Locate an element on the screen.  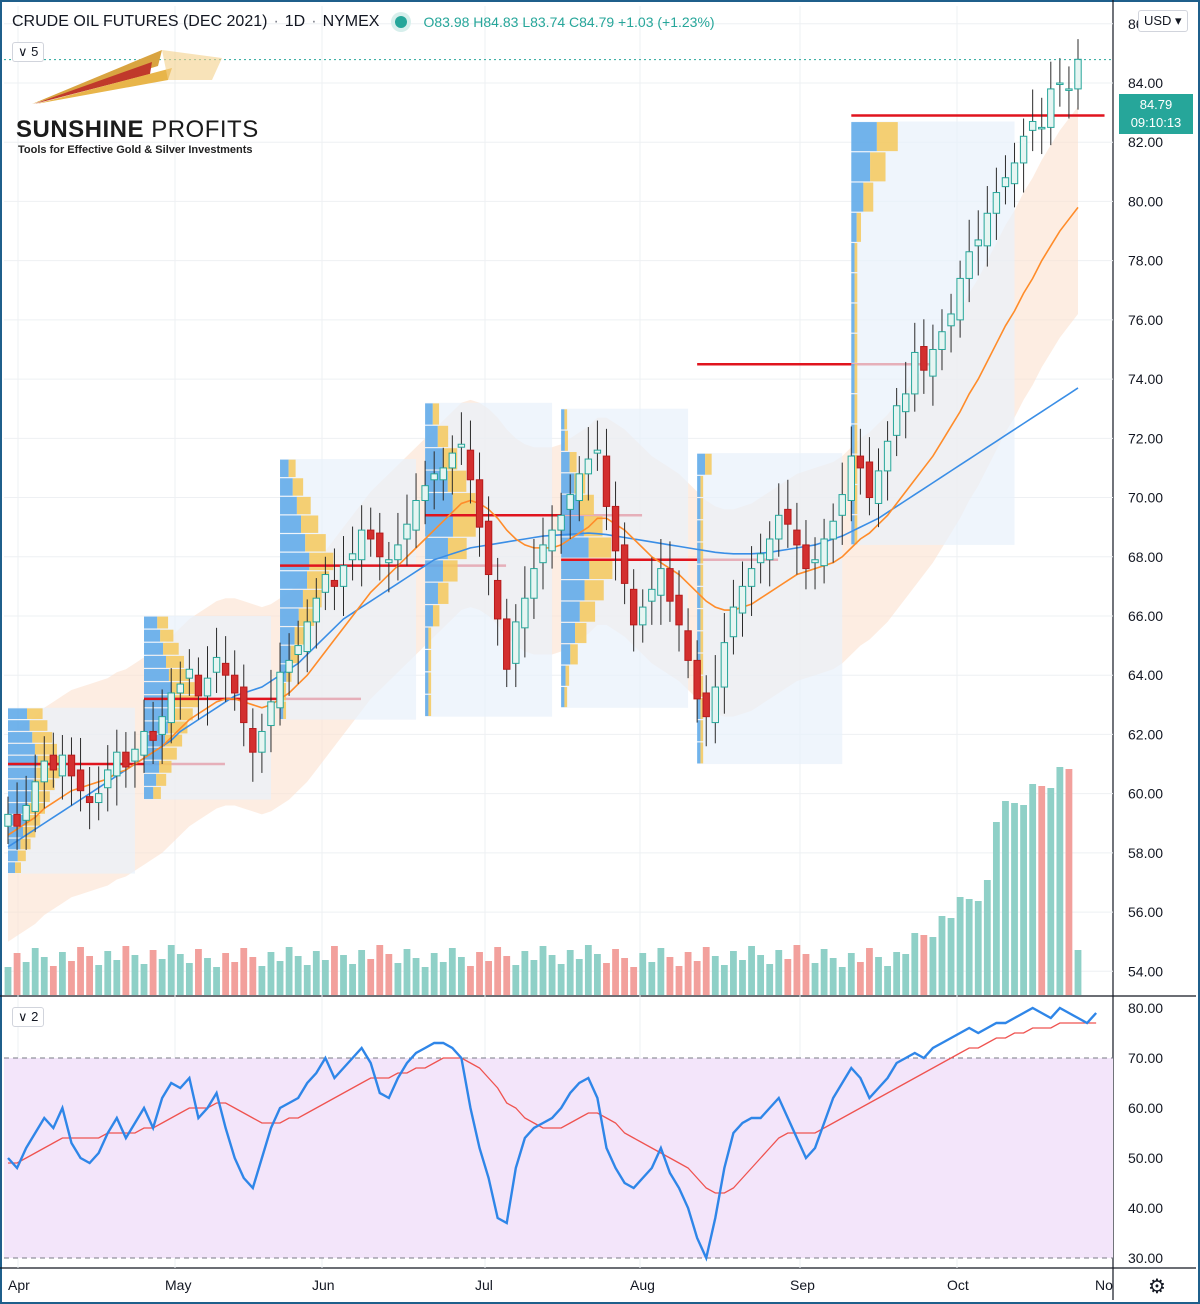
price-tick-label: 66.00 is located at coordinates (1145, 616).